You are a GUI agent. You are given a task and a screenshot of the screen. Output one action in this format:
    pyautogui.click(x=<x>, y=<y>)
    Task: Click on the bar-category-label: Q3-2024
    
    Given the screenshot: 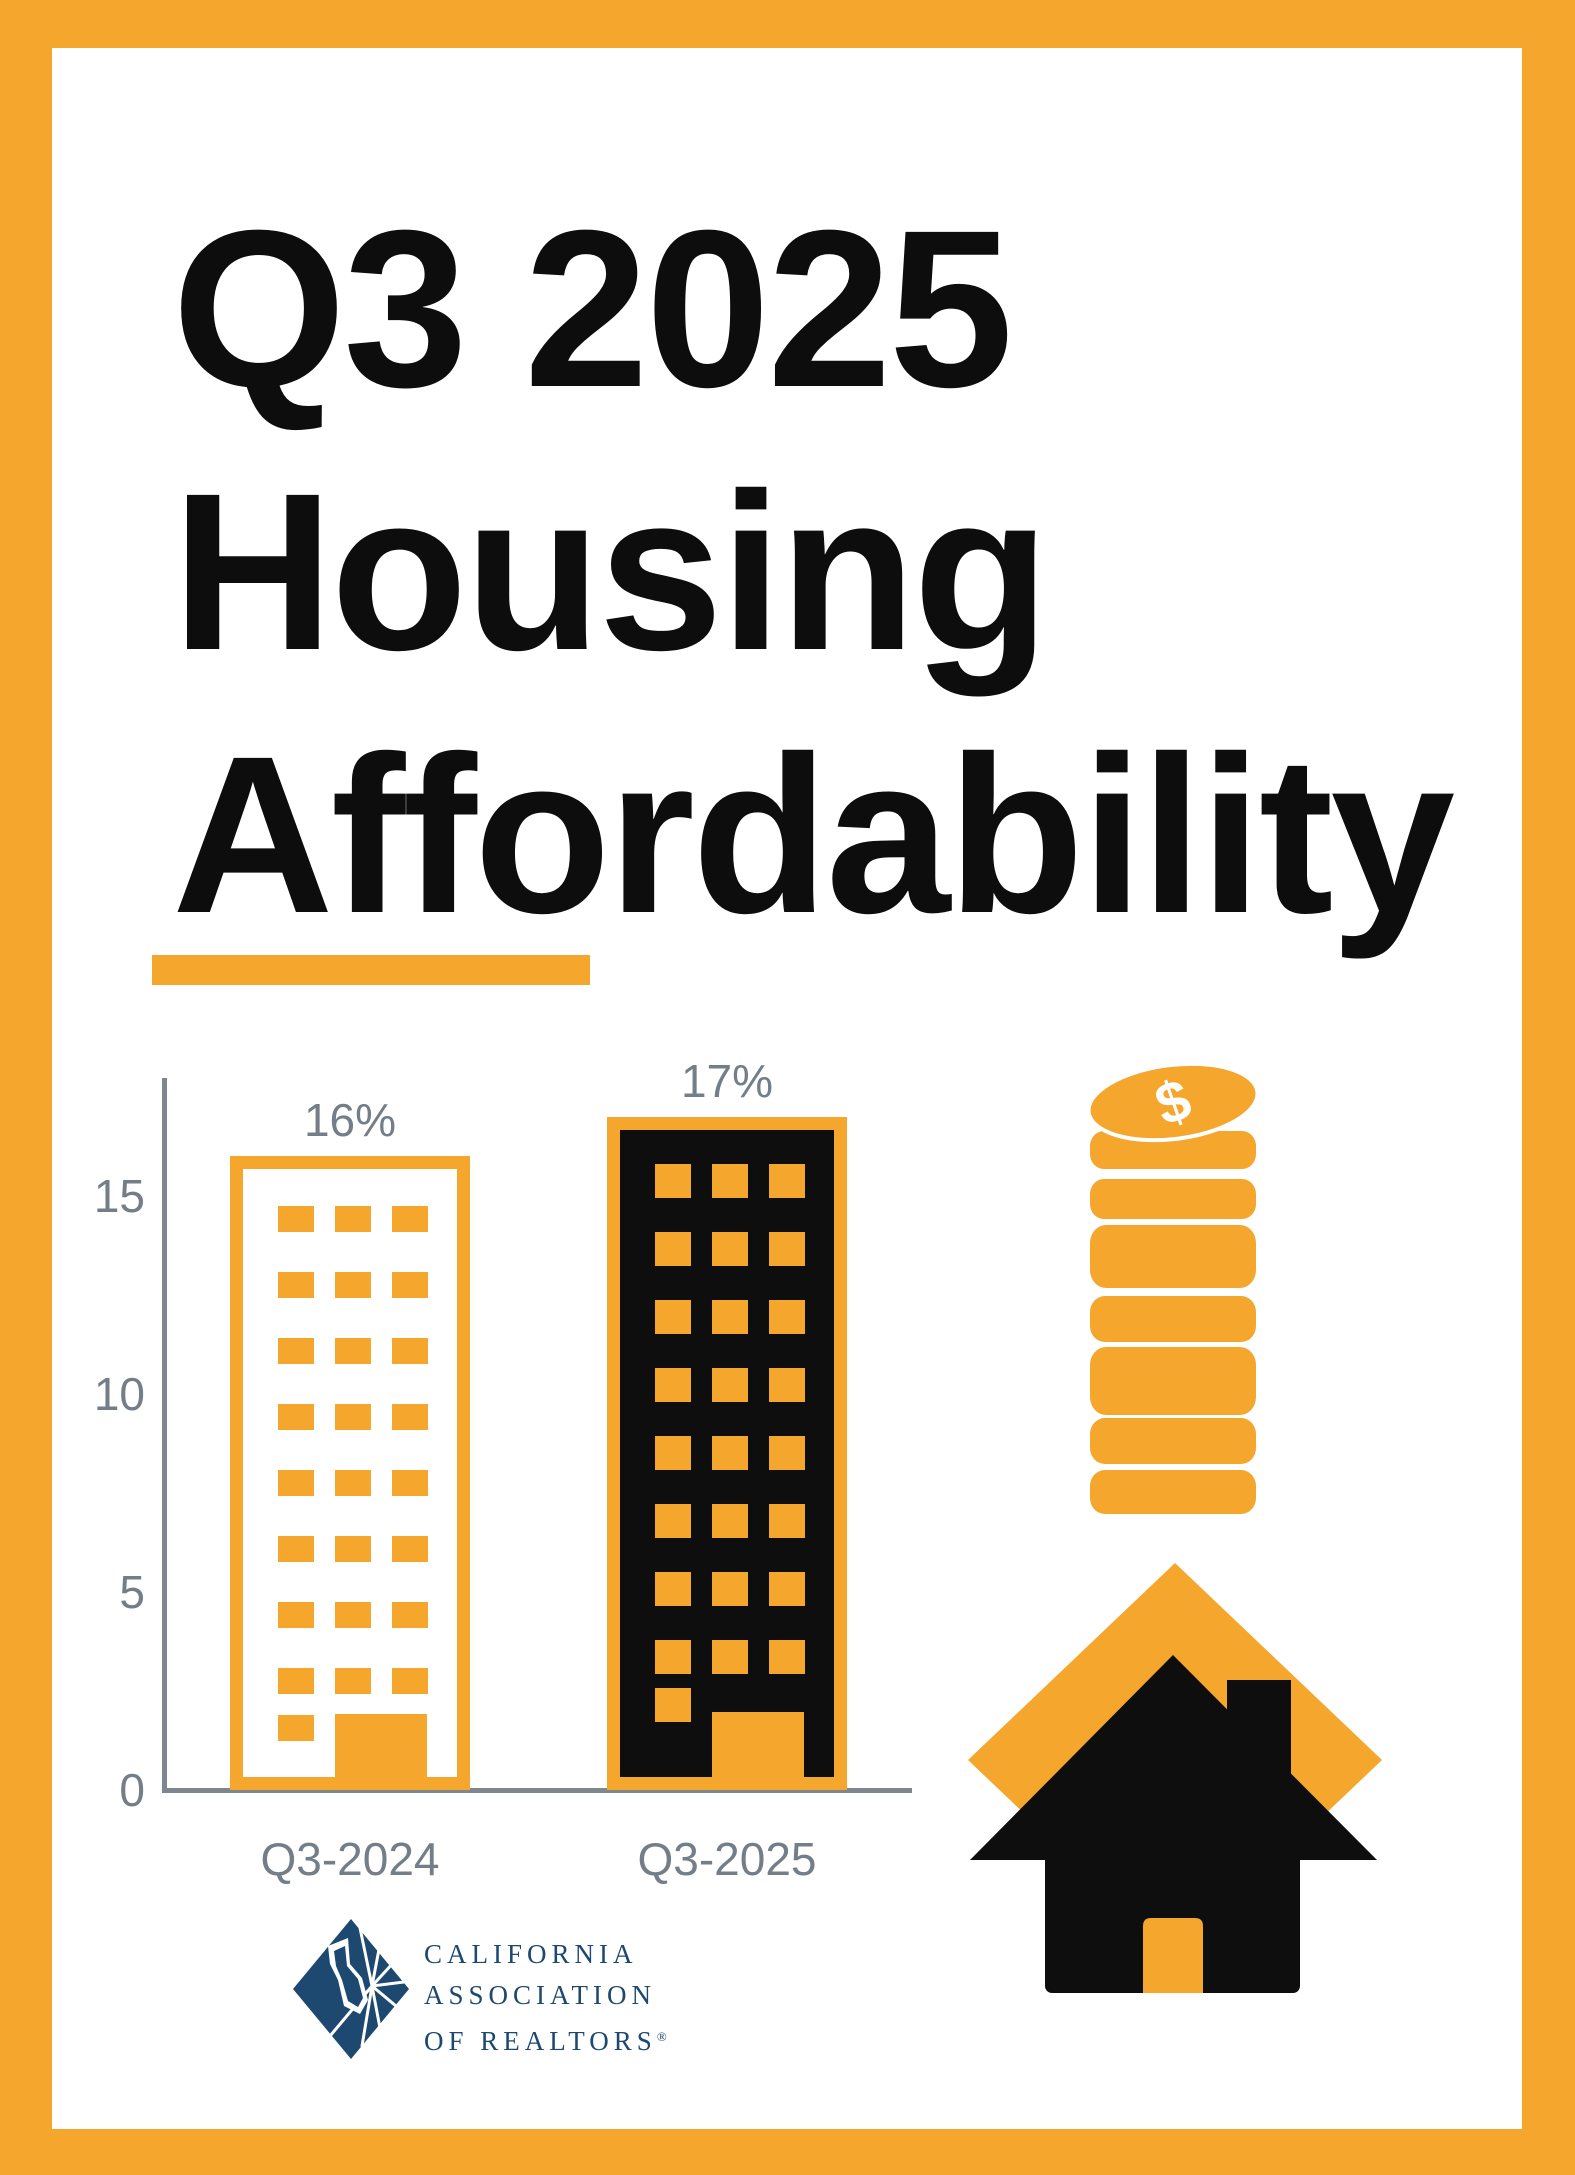 What is the action you would take?
    pyautogui.click(x=350, y=1859)
    